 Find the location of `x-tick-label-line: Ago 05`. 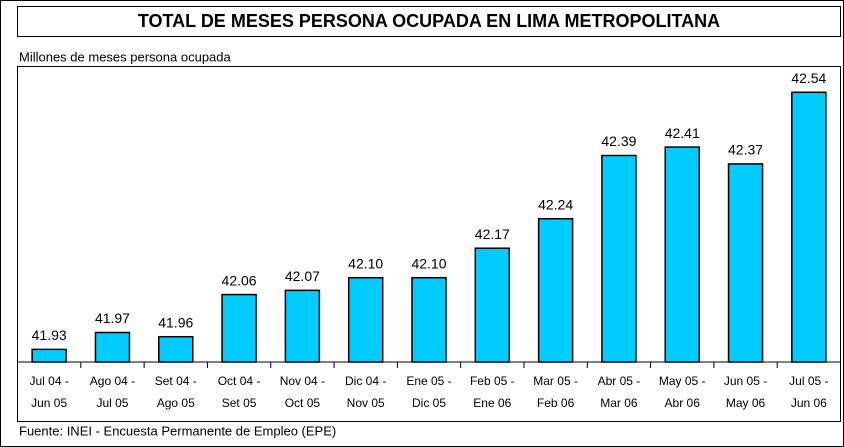

x-tick-label-line: Ago 05 is located at coordinates (176, 403).